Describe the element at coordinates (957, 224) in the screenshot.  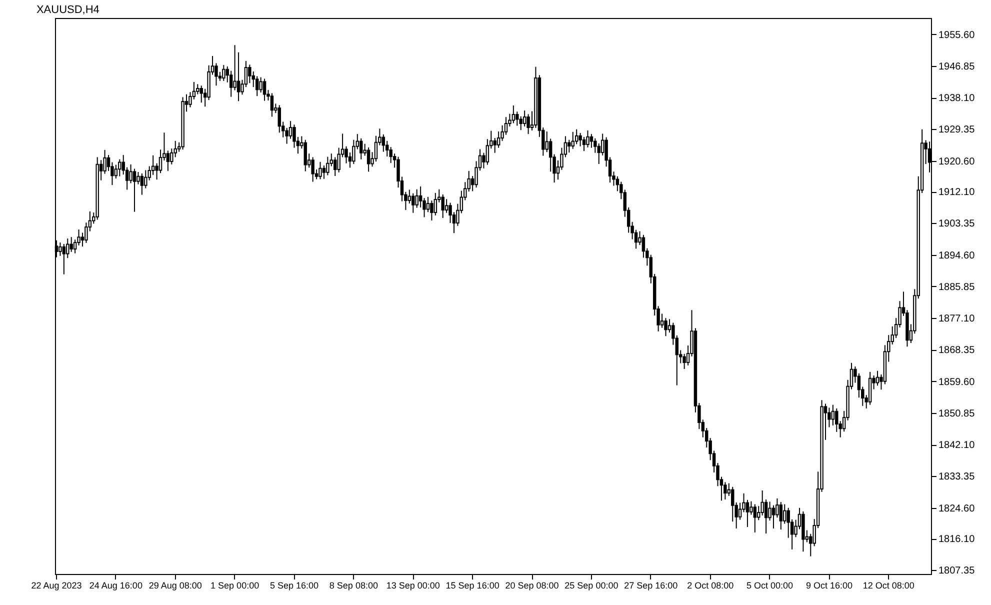
I see `y-tick-label: 1903.35` at that location.